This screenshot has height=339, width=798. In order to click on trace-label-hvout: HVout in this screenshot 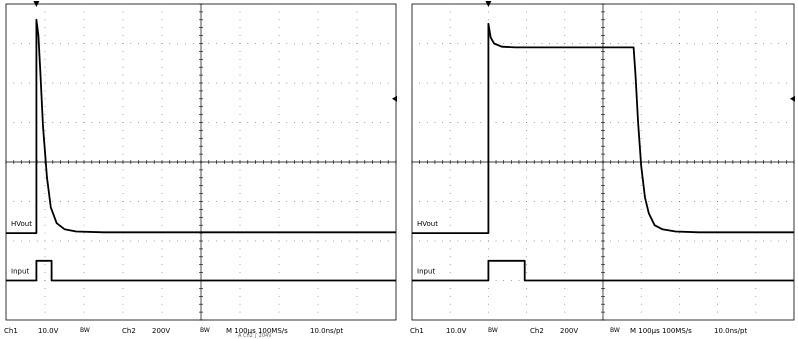, I will do `click(427, 224)`.